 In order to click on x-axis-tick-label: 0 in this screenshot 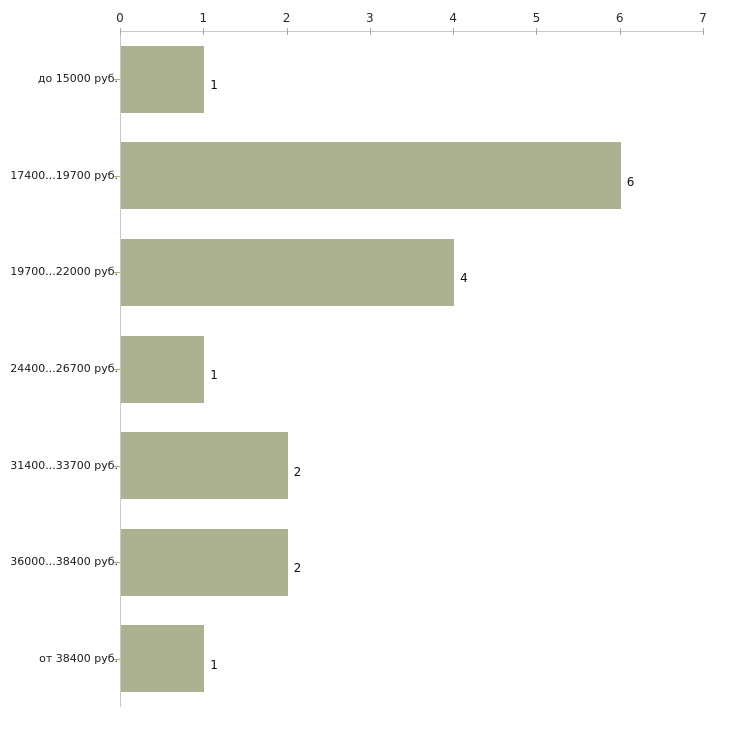, I will do `click(120, 18)`.